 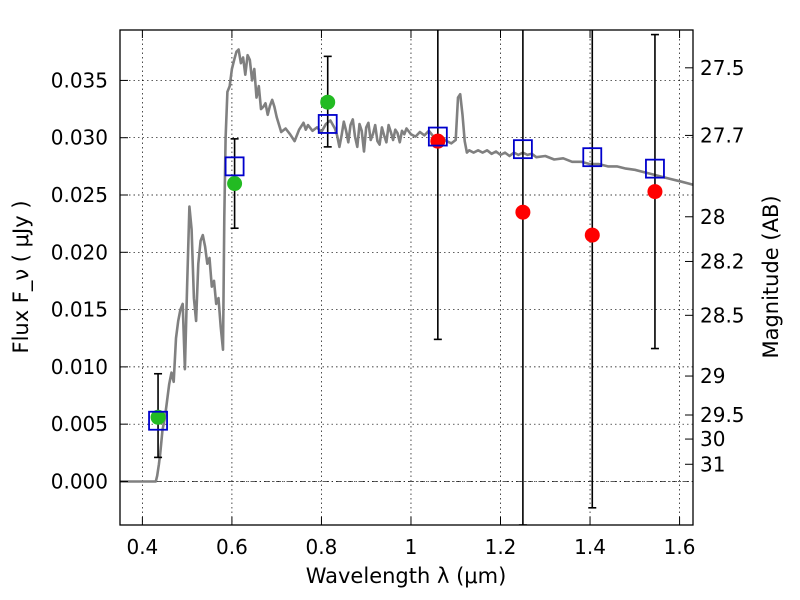 I want to click on y-tick-label: 0.000, so click(x=79, y=481).